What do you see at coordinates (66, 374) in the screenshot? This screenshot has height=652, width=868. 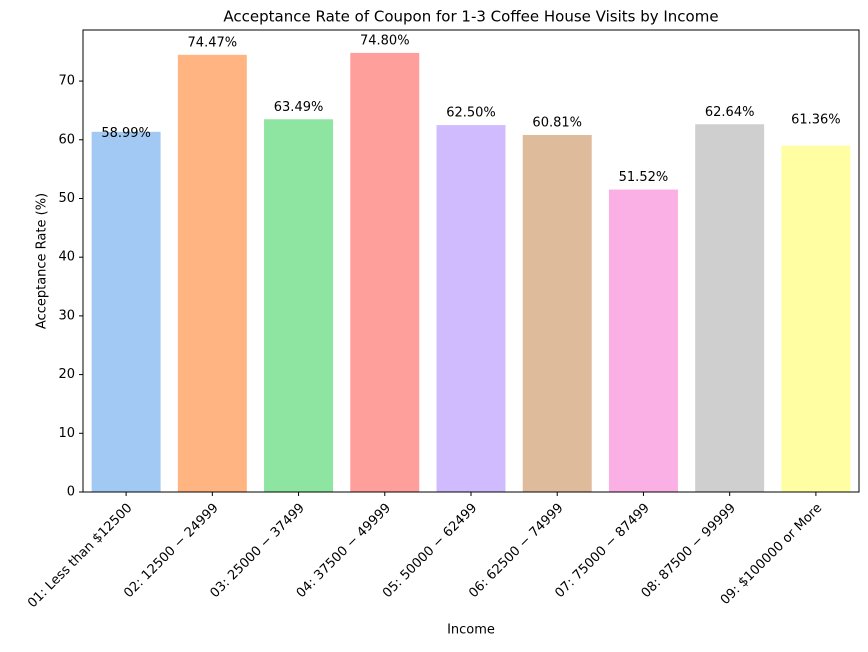 I see `y-tick-label: 20` at bounding box center [66, 374].